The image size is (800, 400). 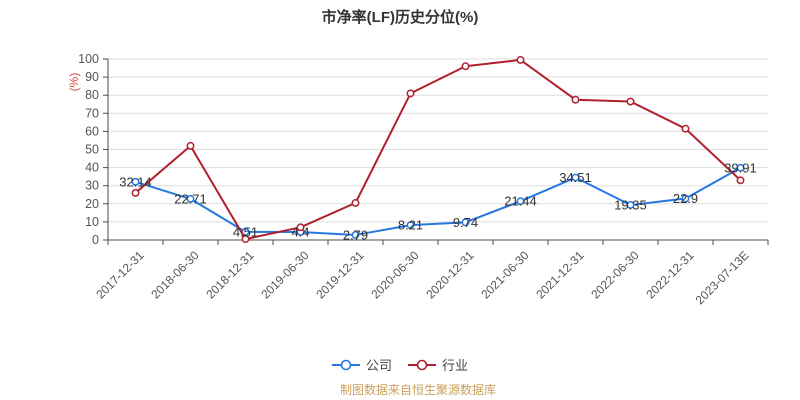 I want to click on y-tick-label: 100, so click(x=88, y=59).